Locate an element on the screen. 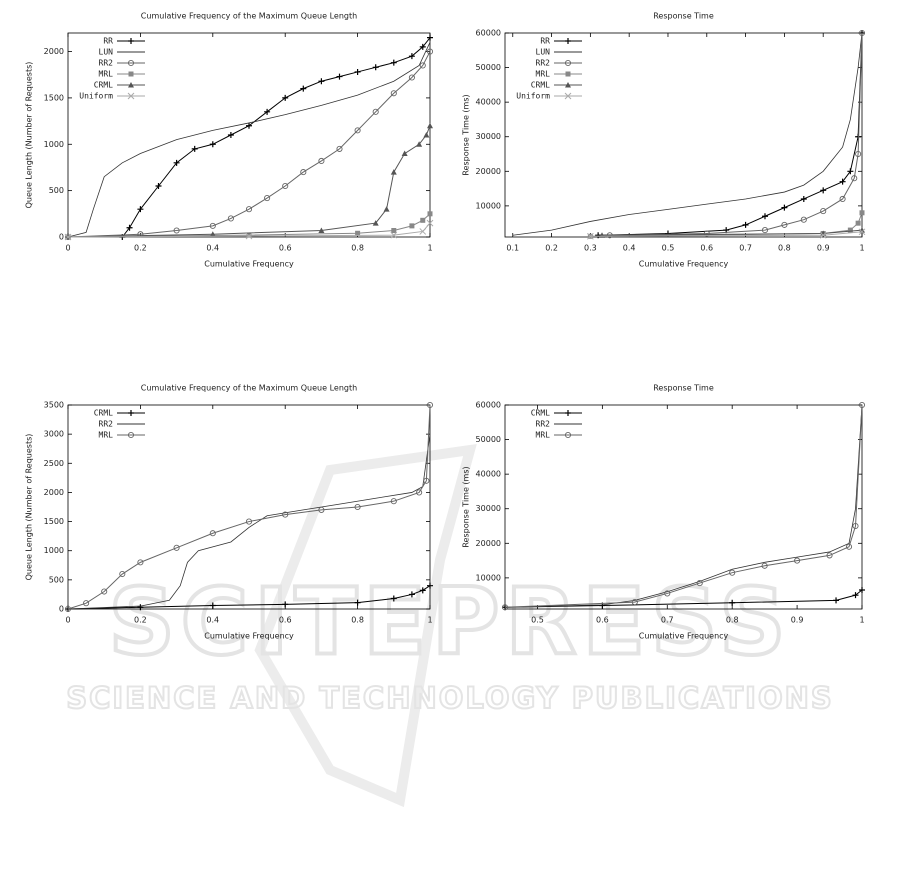  x-tick-label: 0.2 is located at coordinates (140, 248).